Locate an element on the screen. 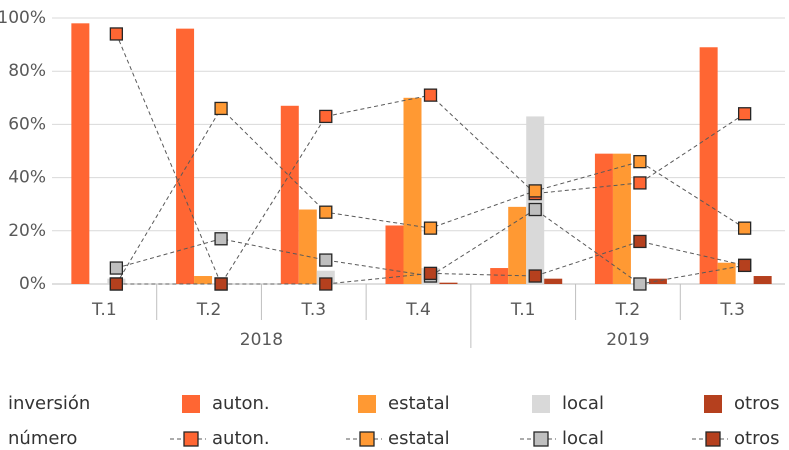  legend-title: inversión is located at coordinates (49, 403).